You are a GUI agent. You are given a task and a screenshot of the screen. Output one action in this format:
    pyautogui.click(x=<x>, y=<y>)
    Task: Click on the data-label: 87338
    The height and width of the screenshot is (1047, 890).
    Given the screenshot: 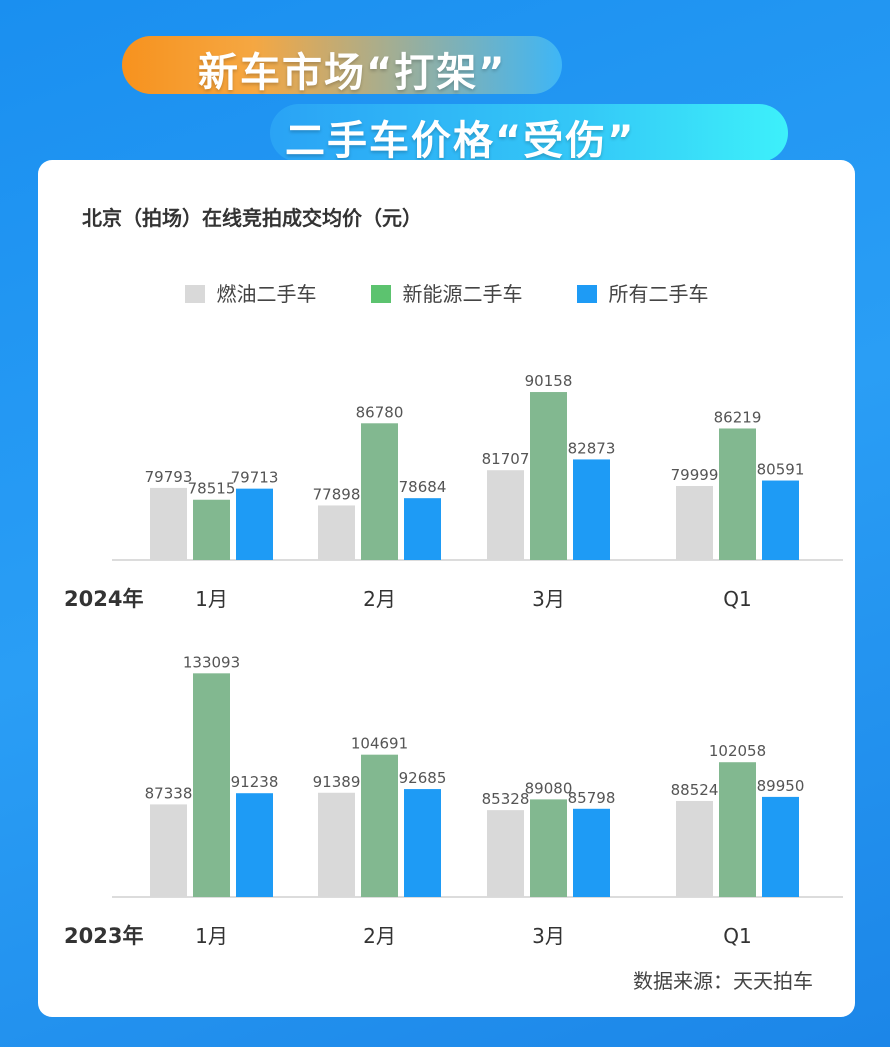 What is the action you would take?
    pyautogui.click(x=169, y=793)
    